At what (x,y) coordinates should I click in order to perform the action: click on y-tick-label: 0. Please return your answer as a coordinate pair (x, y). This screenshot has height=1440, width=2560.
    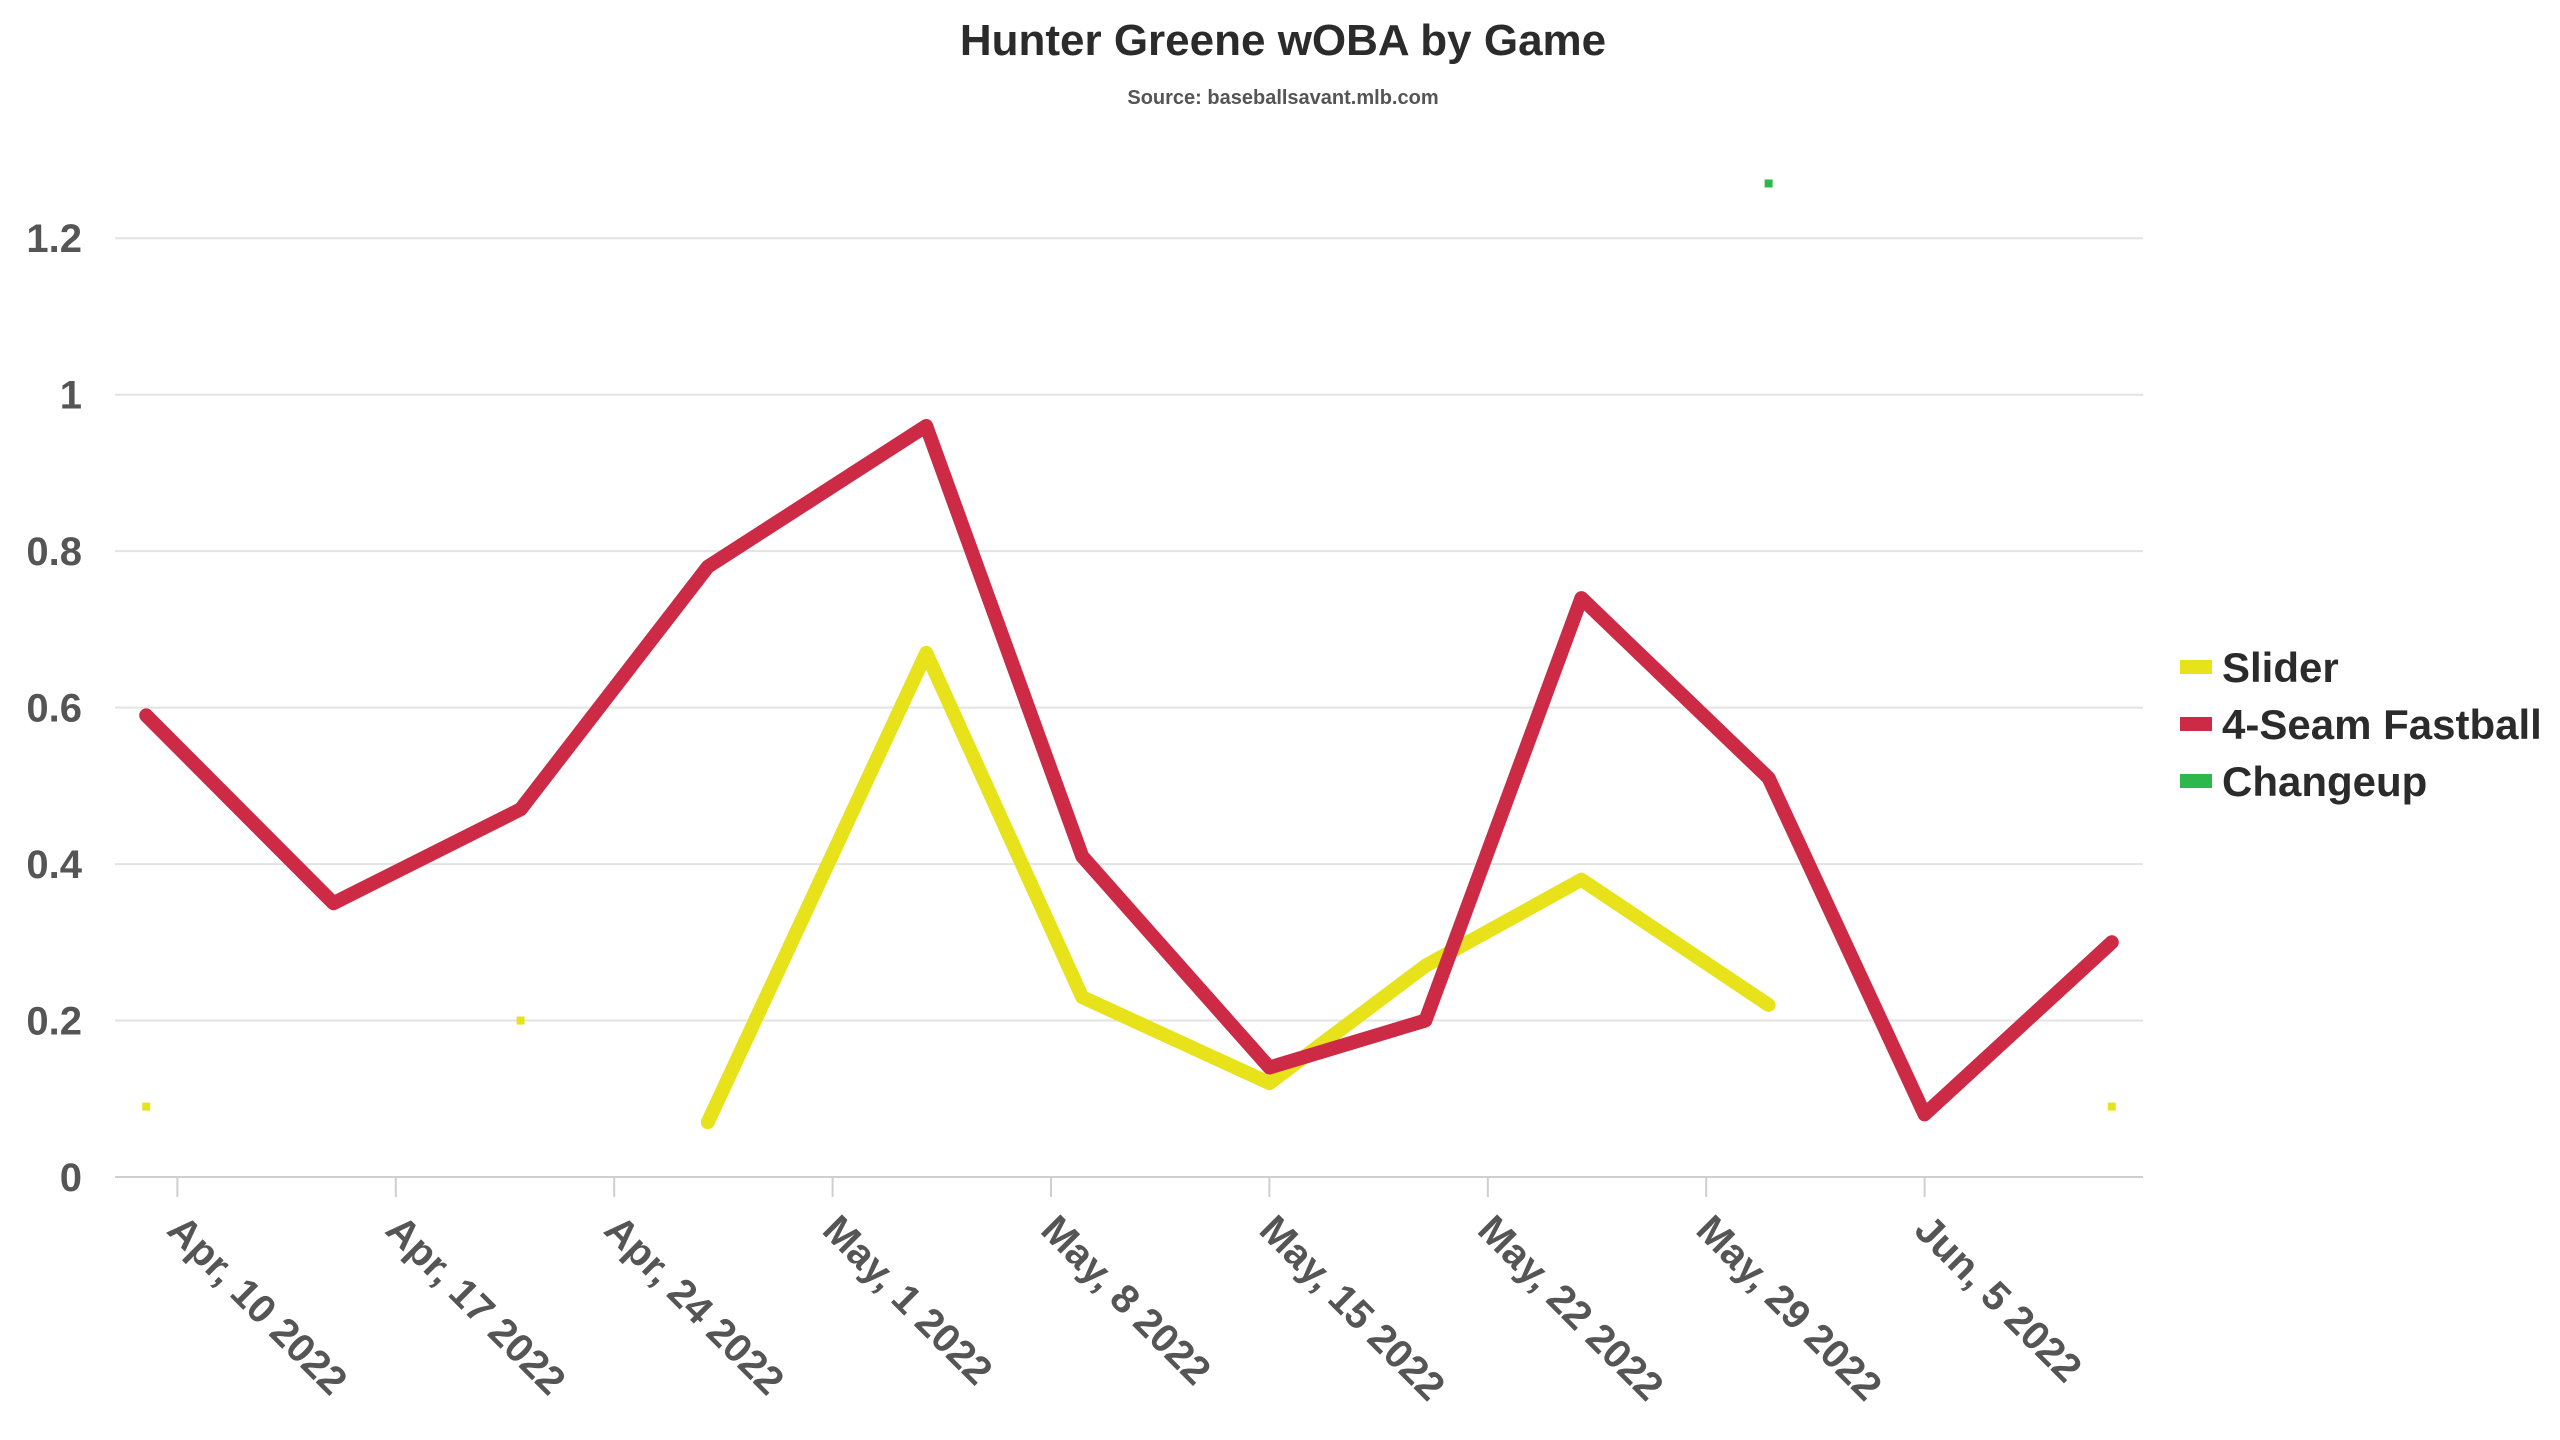
    Looking at the image, I should click on (71, 1178).